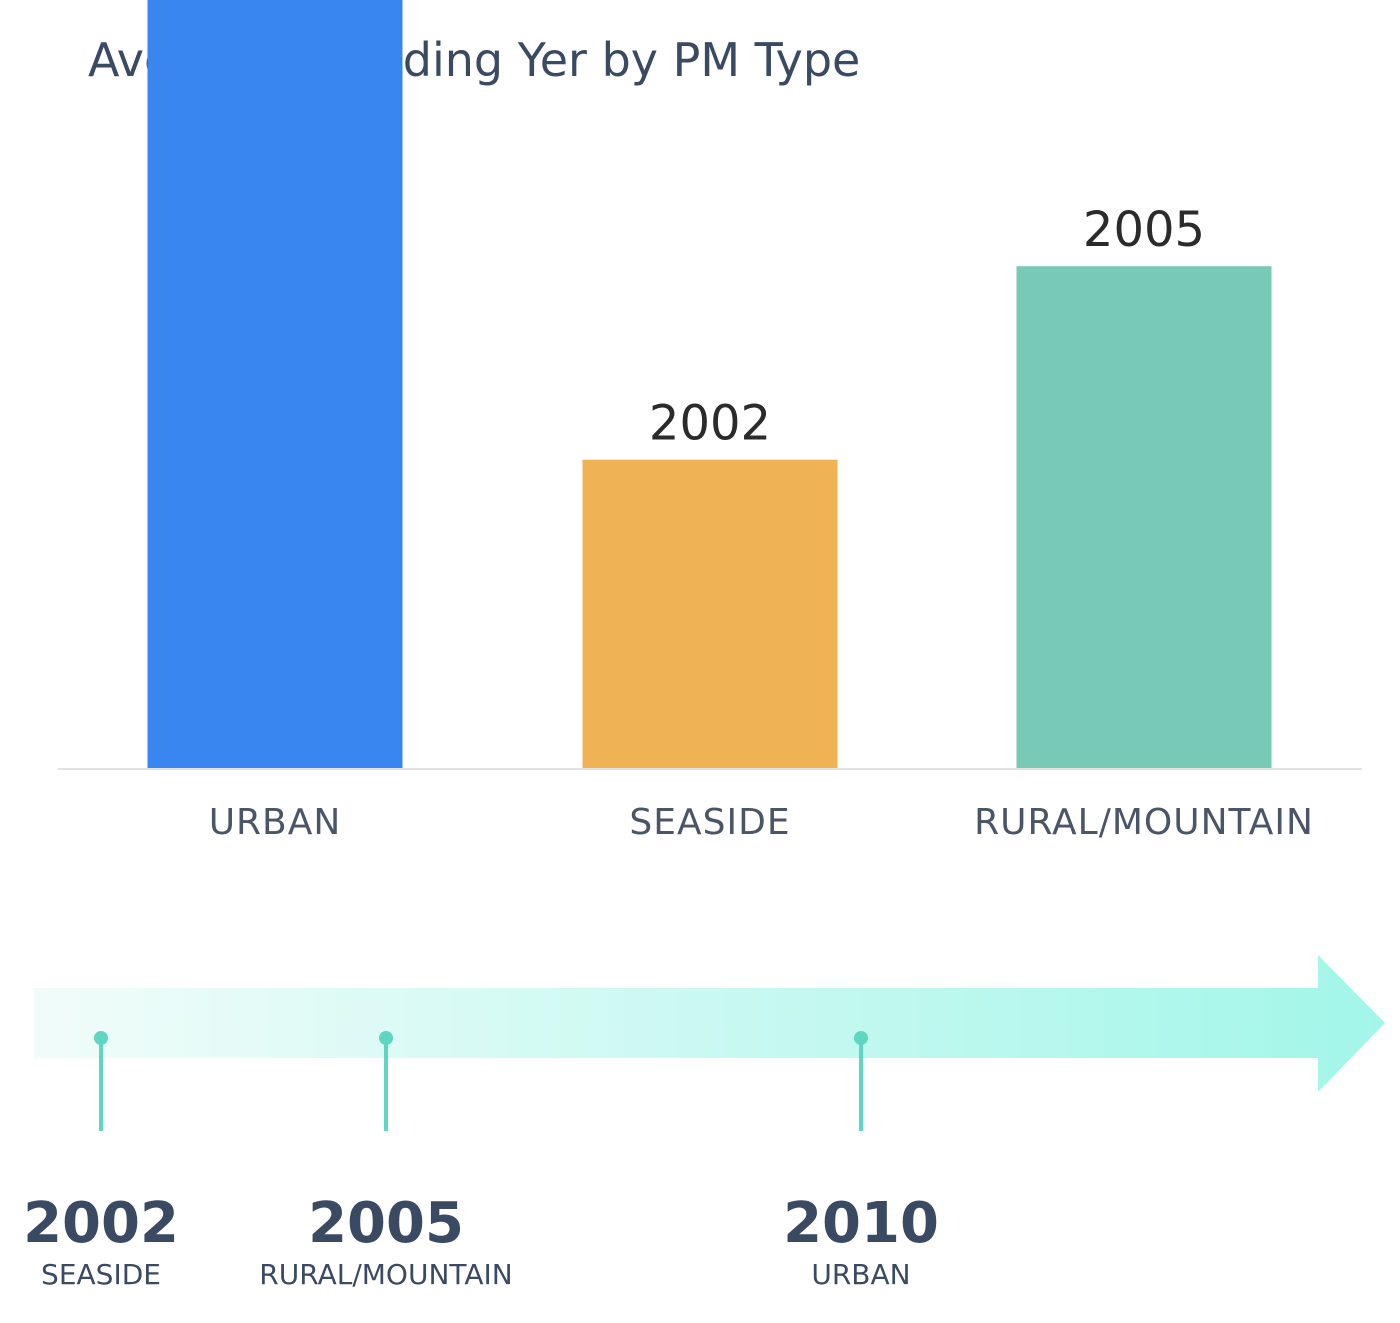 The height and width of the screenshot is (1323, 1400). What do you see at coordinates (101, 1223) in the screenshot?
I see `timeline-year: 2002` at bounding box center [101, 1223].